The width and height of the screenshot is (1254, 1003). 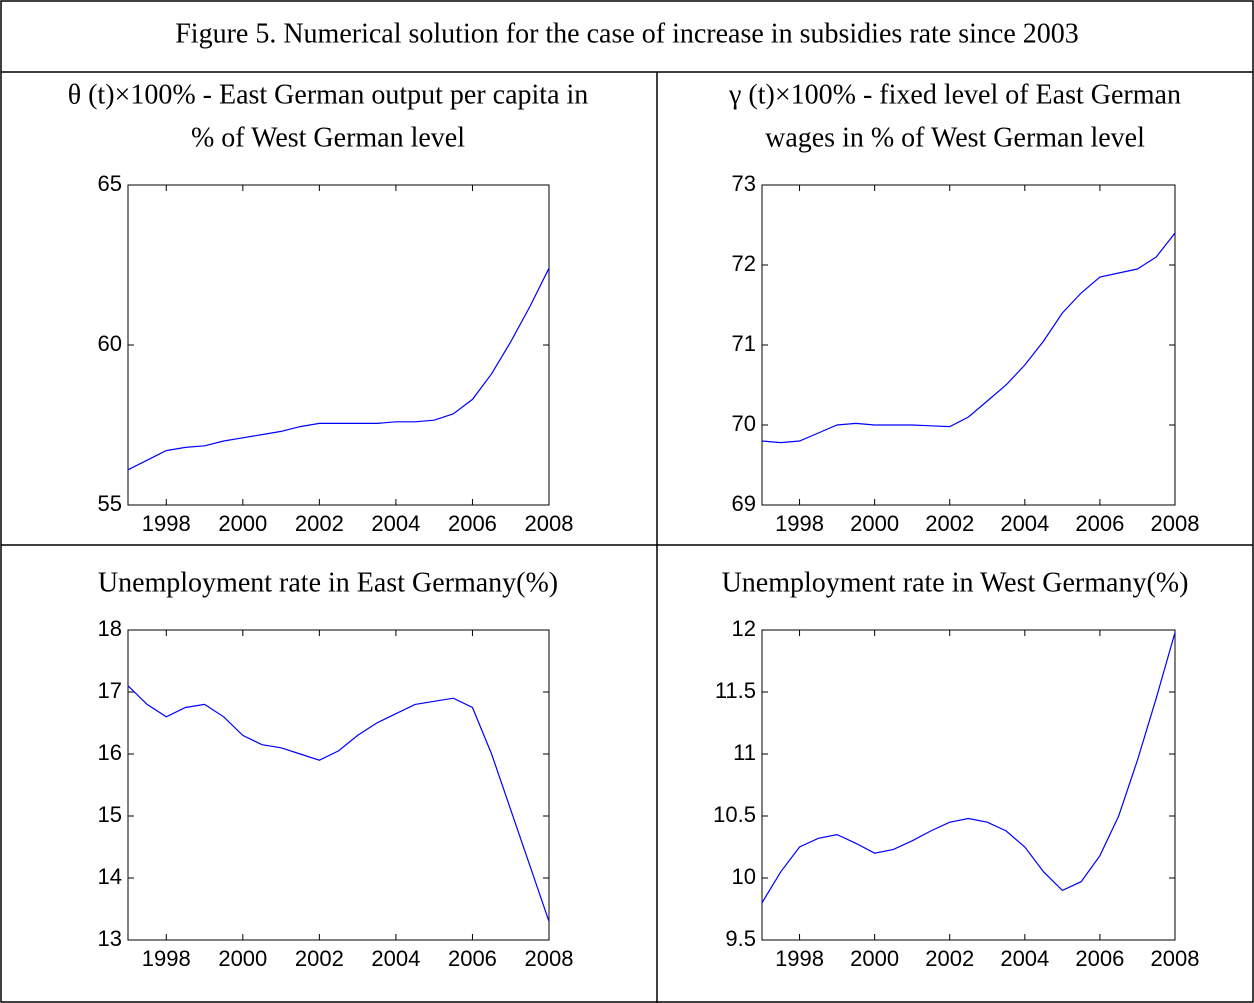 What do you see at coordinates (328, 582) in the screenshot?
I see `panel-title: Unemployment rate in East Germany(%)` at bounding box center [328, 582].